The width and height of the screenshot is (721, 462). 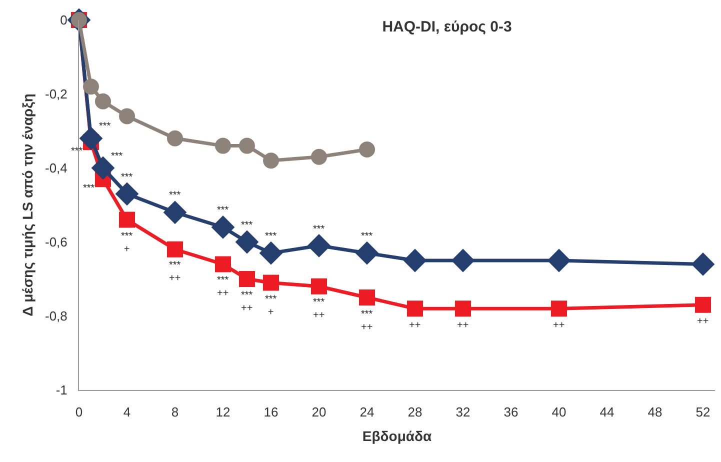 What do you see at coordinates (415, 412) in the screenshot?
I see `x-tick-label: 28` at bounding box center [415, 412].